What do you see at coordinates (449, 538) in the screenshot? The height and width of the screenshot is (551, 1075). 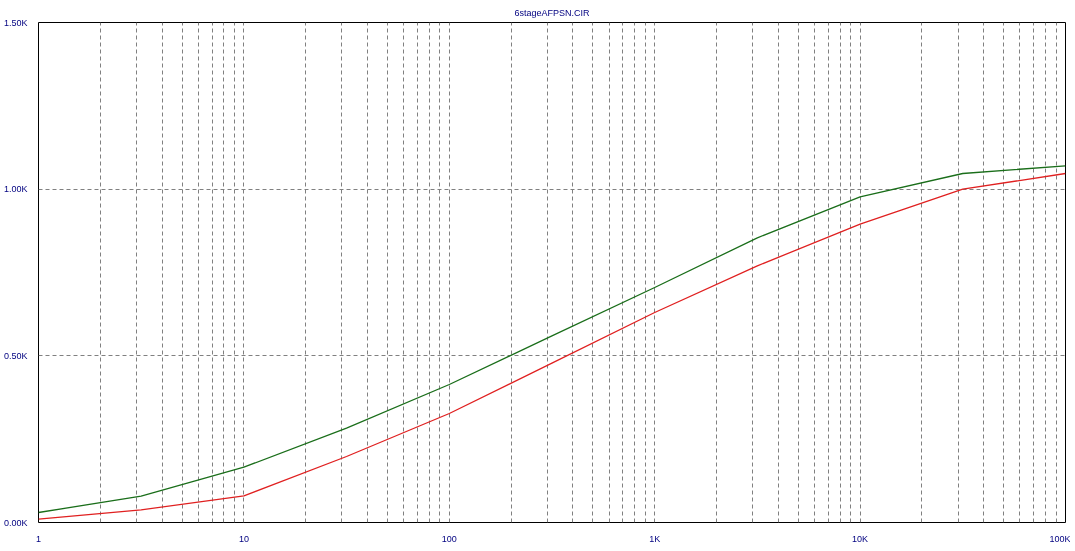 I see `x-tick-label: 100` at bounding box center [449, 538].